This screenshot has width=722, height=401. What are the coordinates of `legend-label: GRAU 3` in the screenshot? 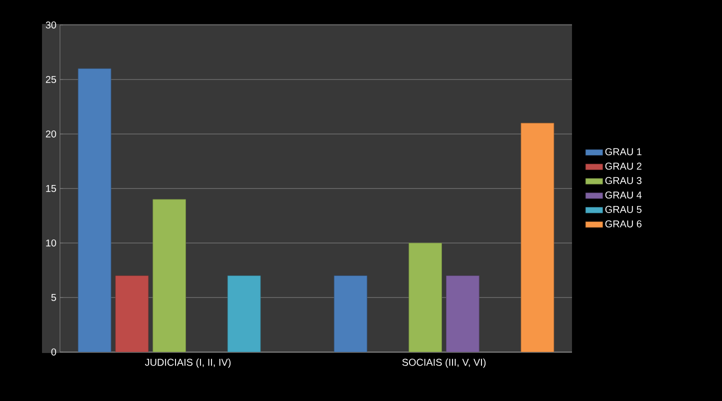 It's located at (623, 180).